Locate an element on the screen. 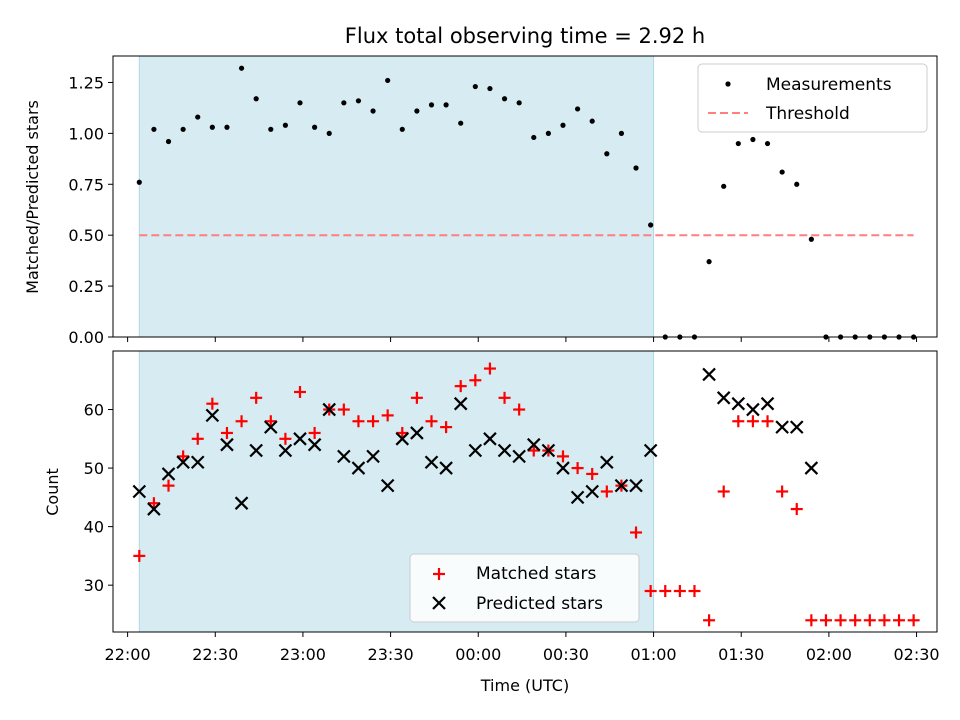 The width and height of the screenshot is (960, 720). count-y-label: Count is located at coordinates (52, 492).